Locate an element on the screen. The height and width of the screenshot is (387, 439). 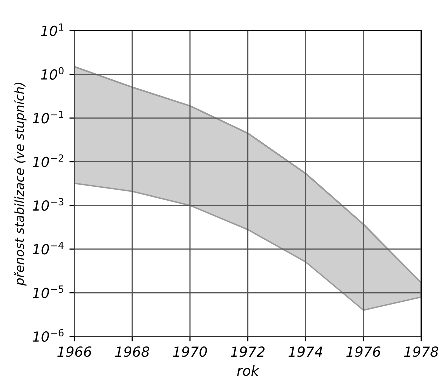
y-tick-label: 10$^{−1}$ is located at coordinates (48, 117).